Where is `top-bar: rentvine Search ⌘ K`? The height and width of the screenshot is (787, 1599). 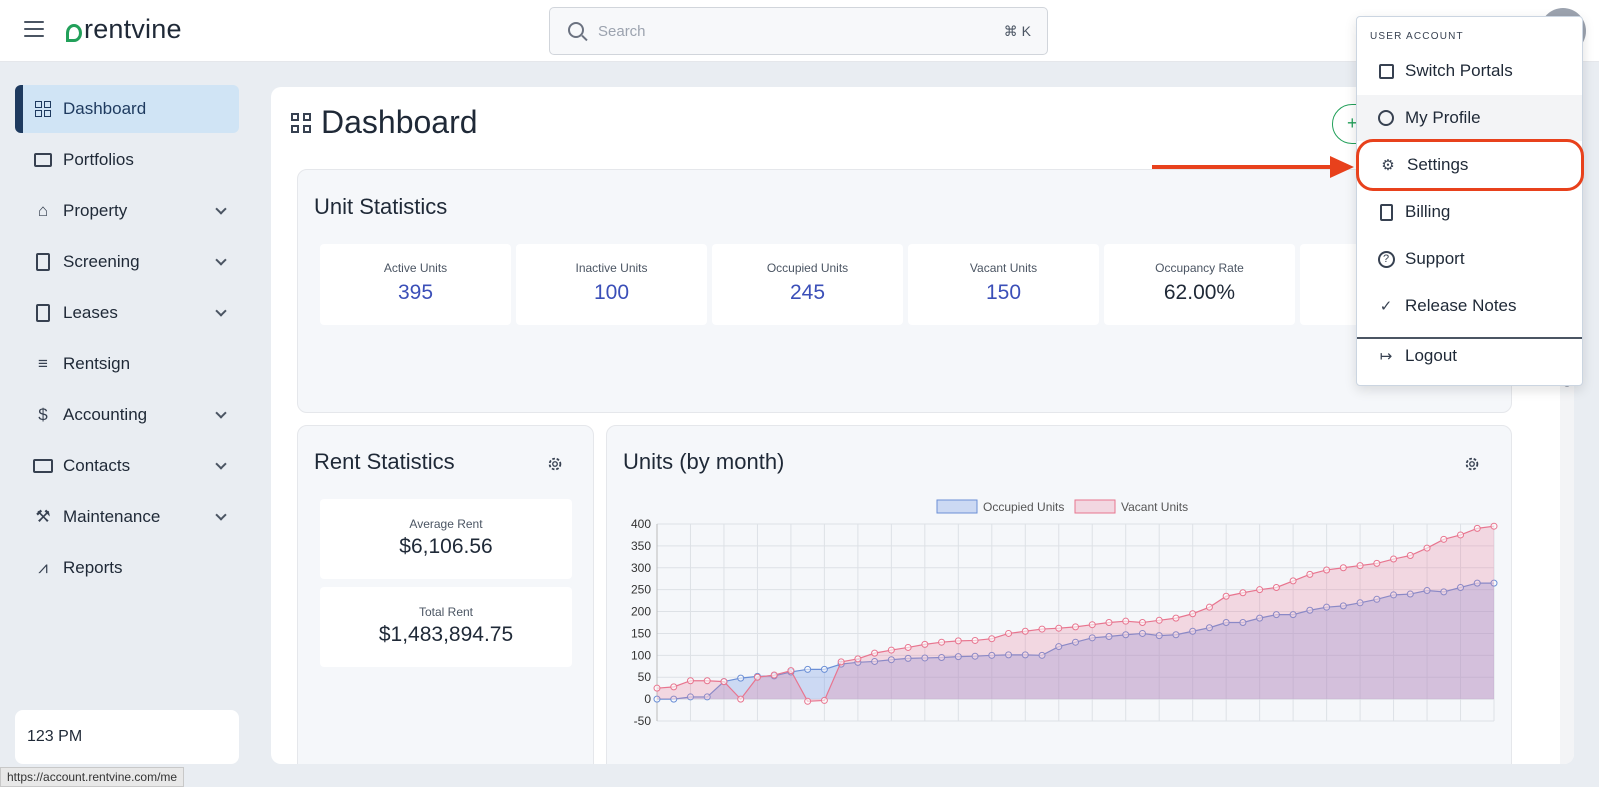
top-bar: rentvine Search ⌘ K is located at coordinates (799, 31).